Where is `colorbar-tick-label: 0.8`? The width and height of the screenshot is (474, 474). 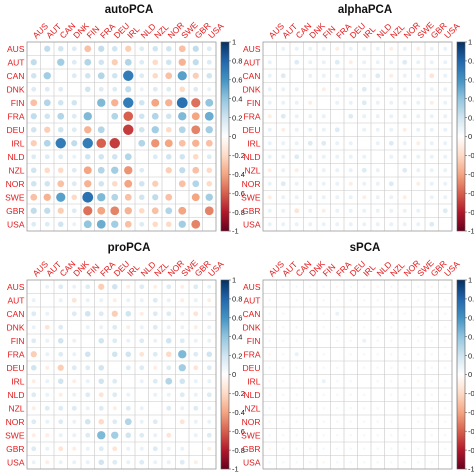
colorbar-tick-label: 0.8 is located at coordinates (237, 61).